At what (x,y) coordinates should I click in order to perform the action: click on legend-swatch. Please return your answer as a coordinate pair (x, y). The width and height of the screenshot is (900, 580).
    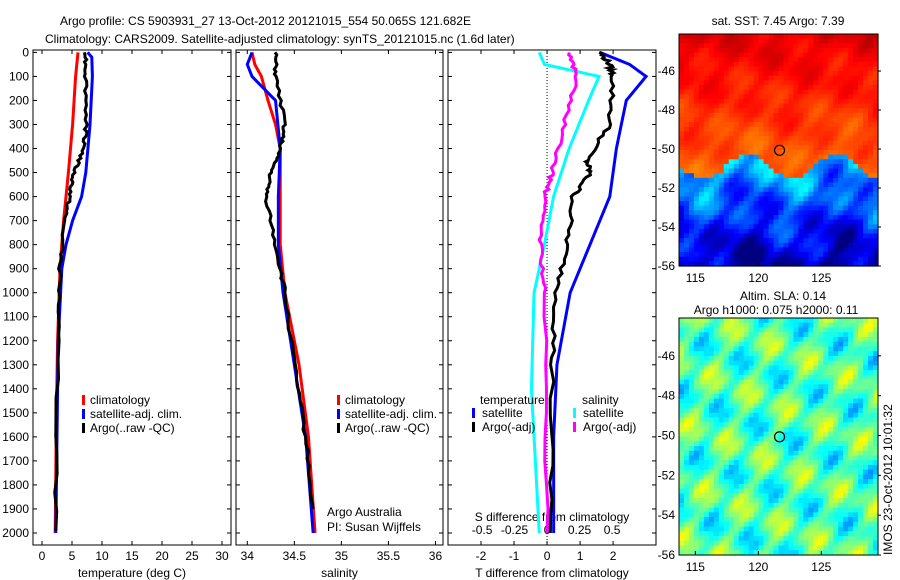
    Looking at the image, I should click on (338, 400).